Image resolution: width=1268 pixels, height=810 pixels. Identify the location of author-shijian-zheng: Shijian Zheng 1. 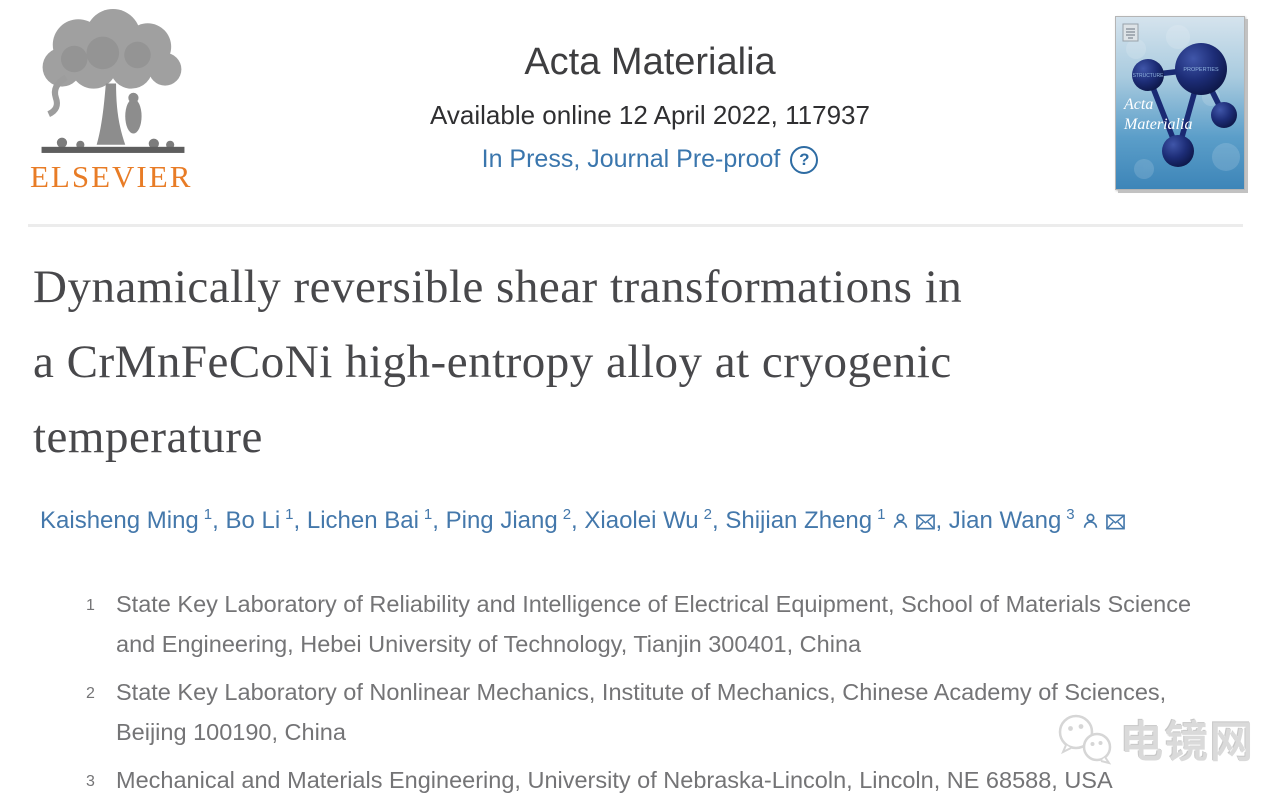
(830, 520).